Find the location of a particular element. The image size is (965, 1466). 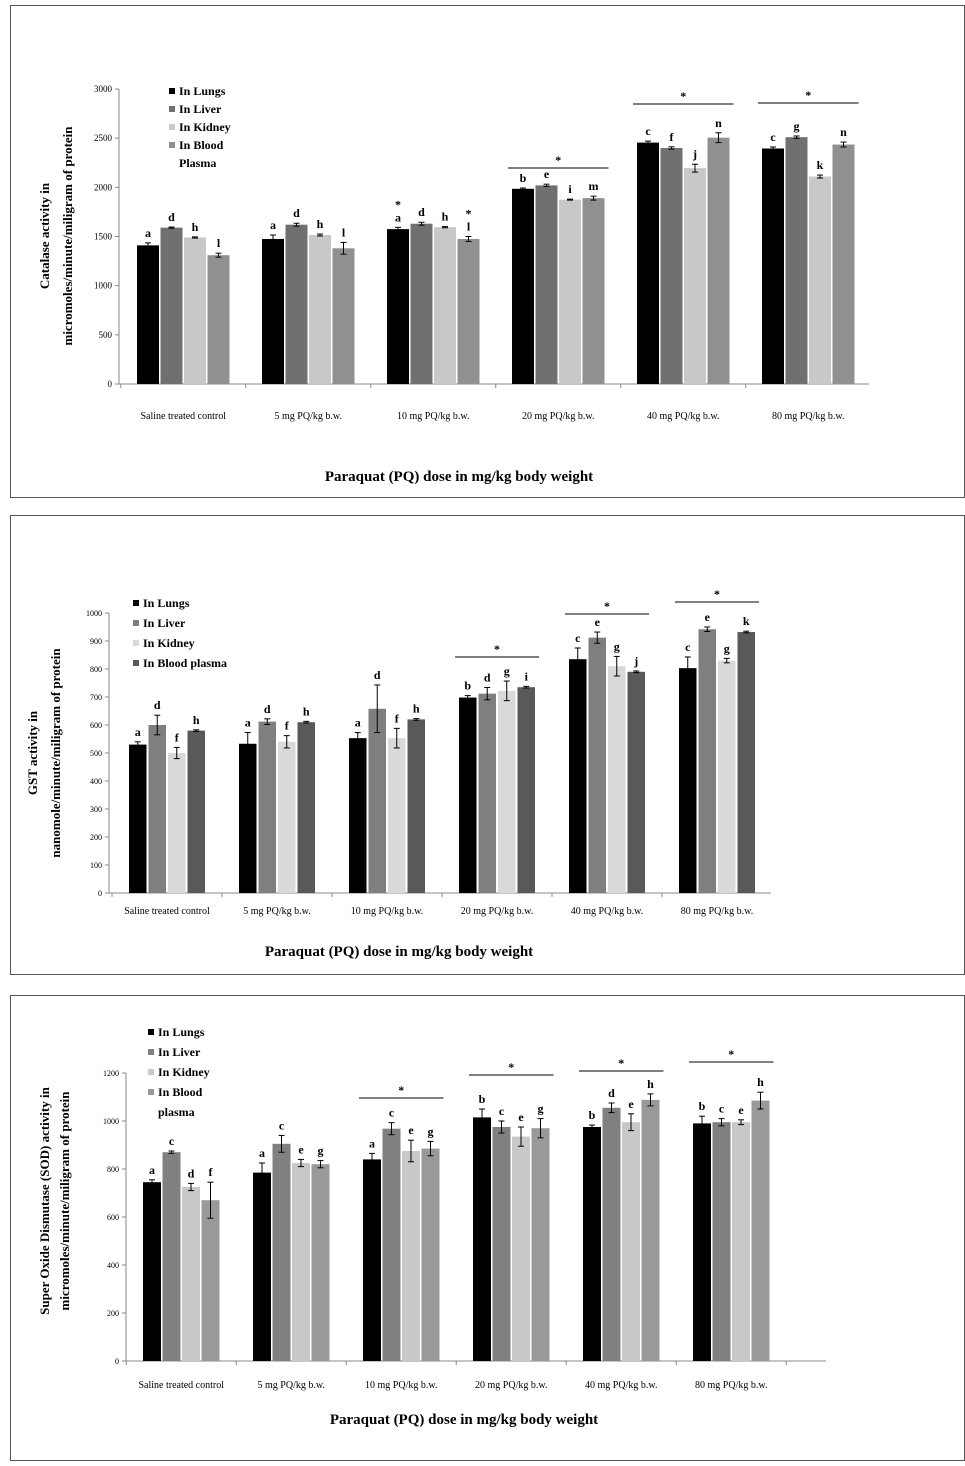

asterisk-mark: * is located at coordinates (469, 214).